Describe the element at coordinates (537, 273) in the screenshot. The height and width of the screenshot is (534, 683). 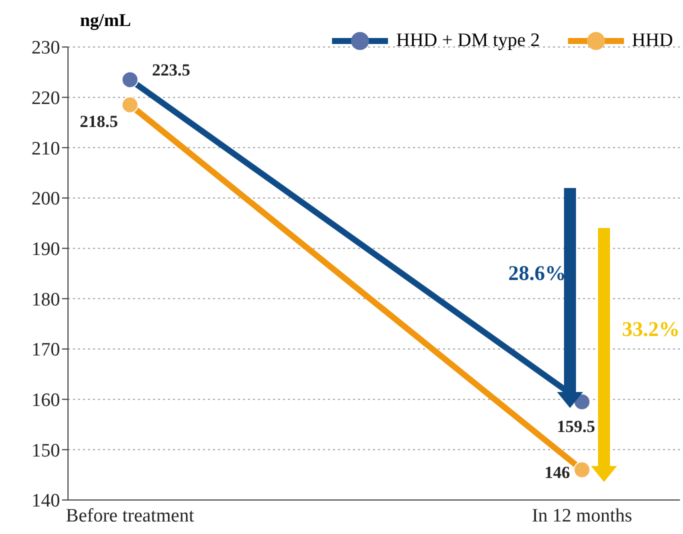
I see `annotation: 28.6%` at that location.